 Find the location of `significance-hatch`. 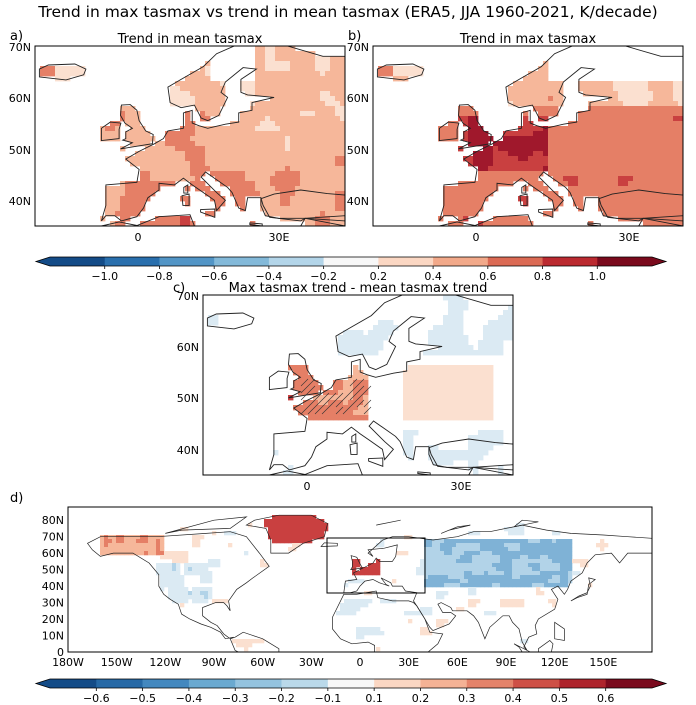

significance-hatch is located at coordinates (339, 410).